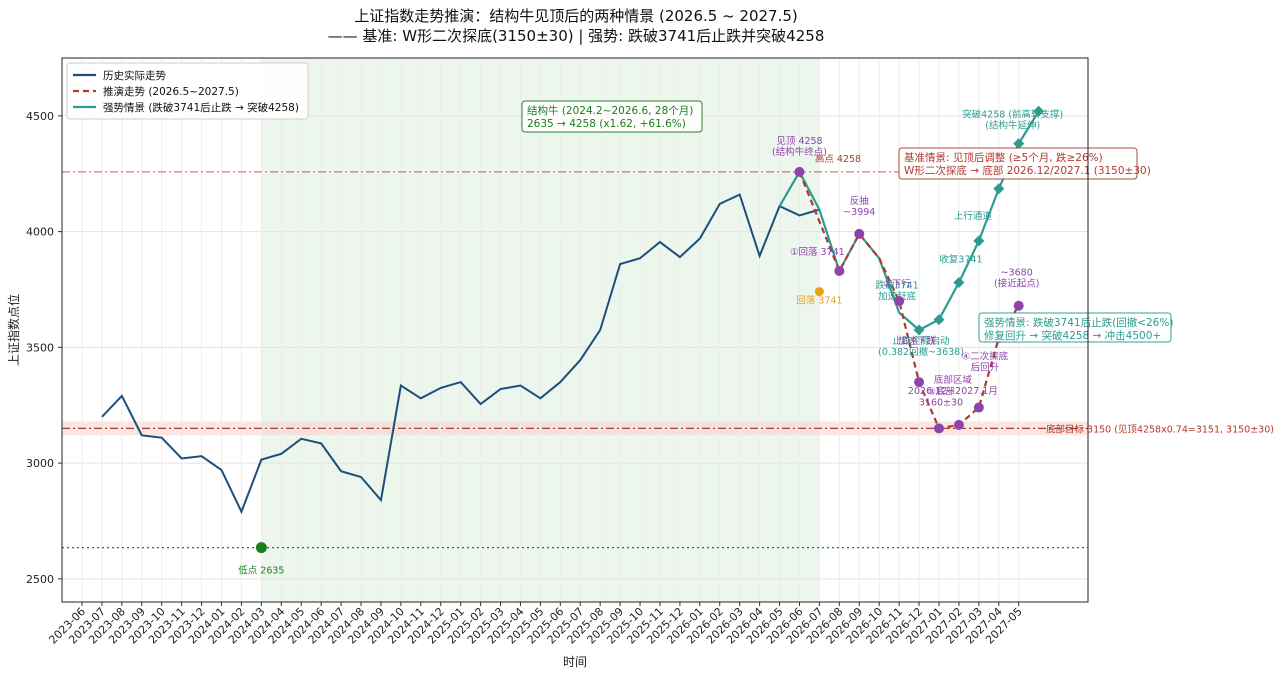 Image resolution: width=1280 pixels, height=677 pixels. Describe the element at coordinates (799, 152) in the screenshot. I see `scenario-marker-label: (结构牛终点)` at that location.